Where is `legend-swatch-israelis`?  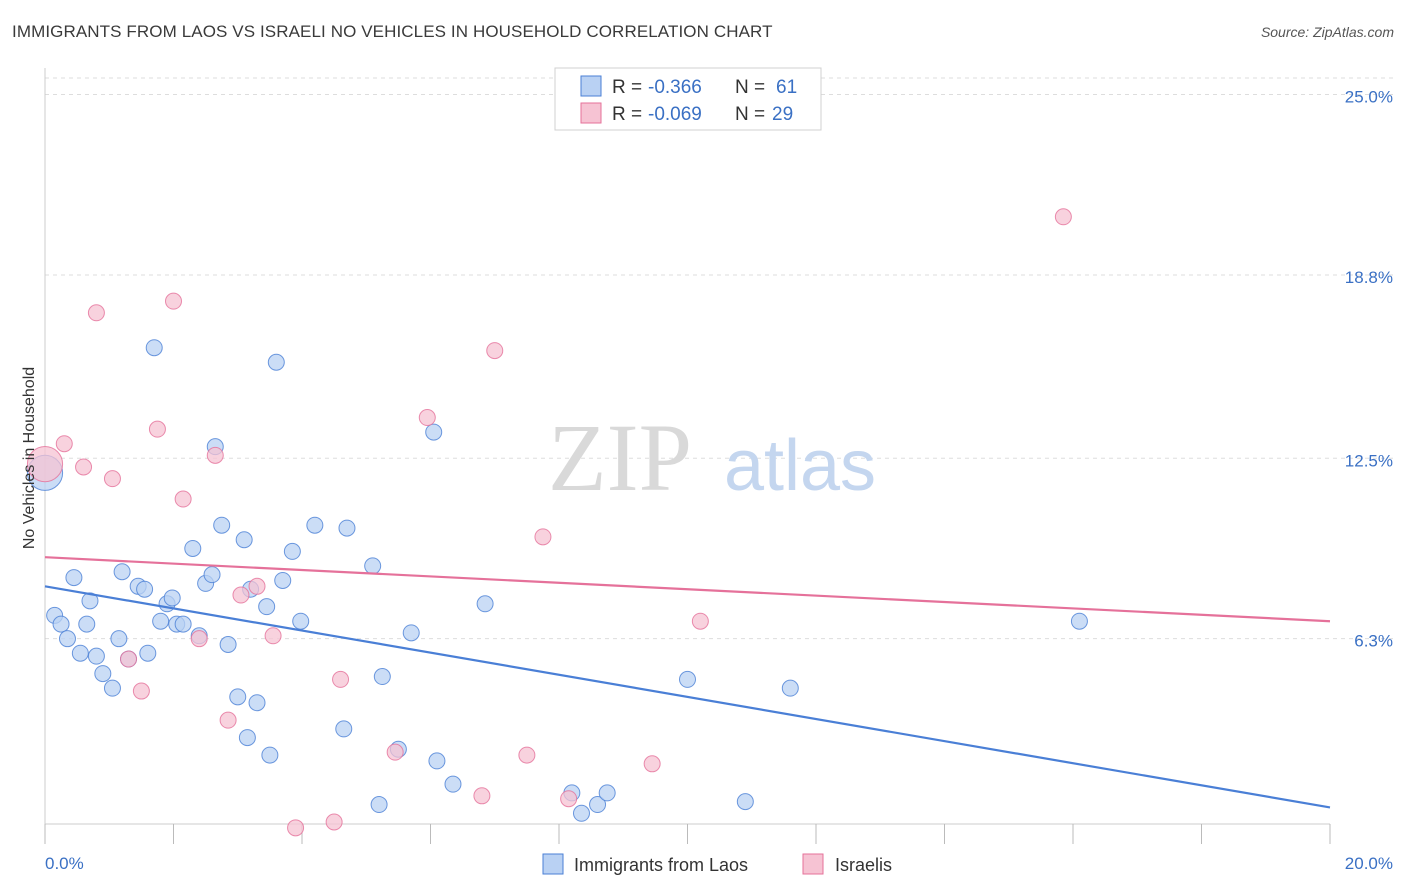 legend-swatch-israelis is located at coordinates (591, 113).